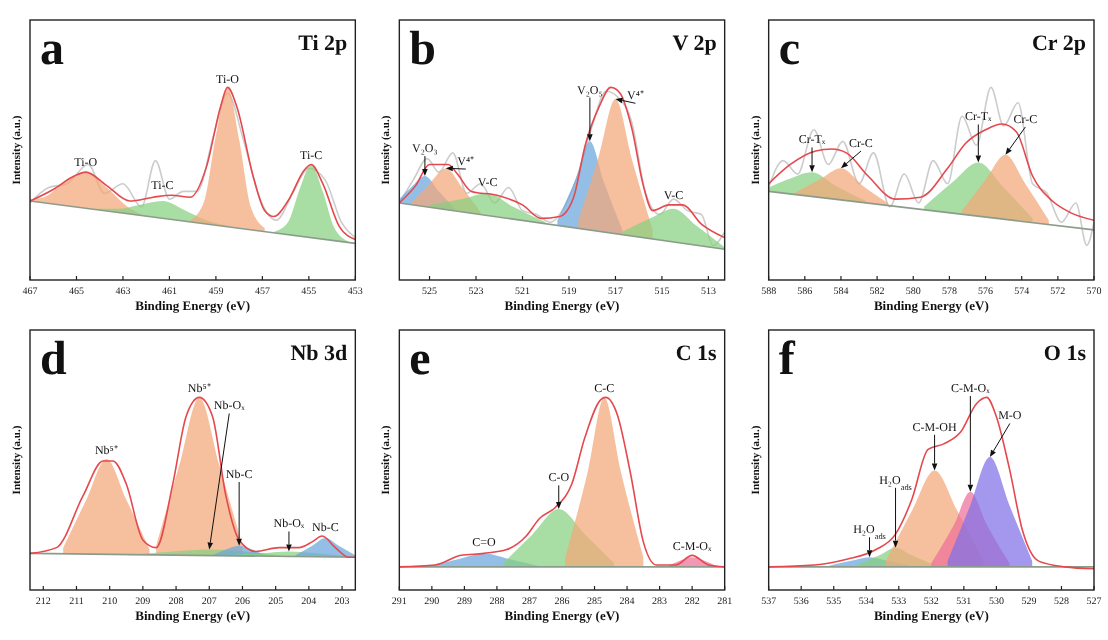 The height and width of the screenshot is (640, 1108). I want to click on text: c, so click(789, 50).